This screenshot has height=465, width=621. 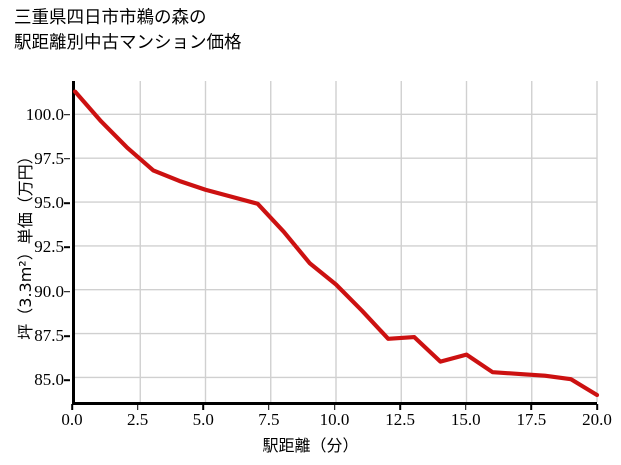 What do you see at coordinates (128, 30) in the screenshot?
I see `page-title: 三重県四日市市鵜の森の 駅距離別中古マンション価格` at bounding box center [128, 30].